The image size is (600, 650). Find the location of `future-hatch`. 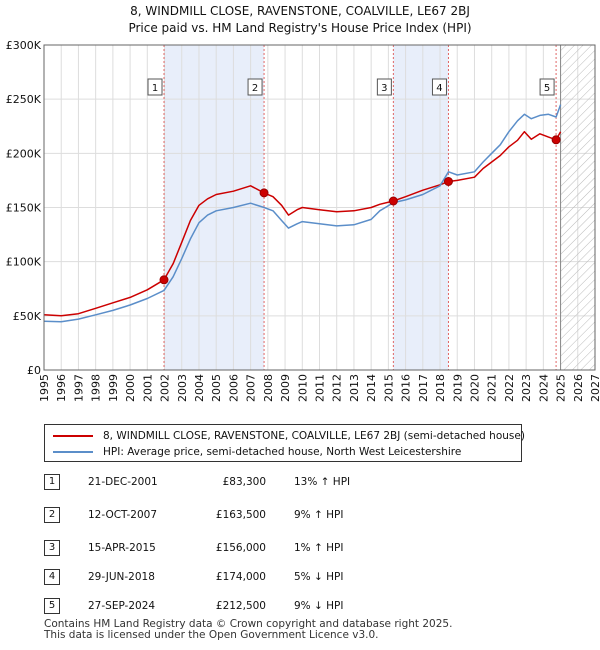

future-hatch is located at coordinates (577, 207).